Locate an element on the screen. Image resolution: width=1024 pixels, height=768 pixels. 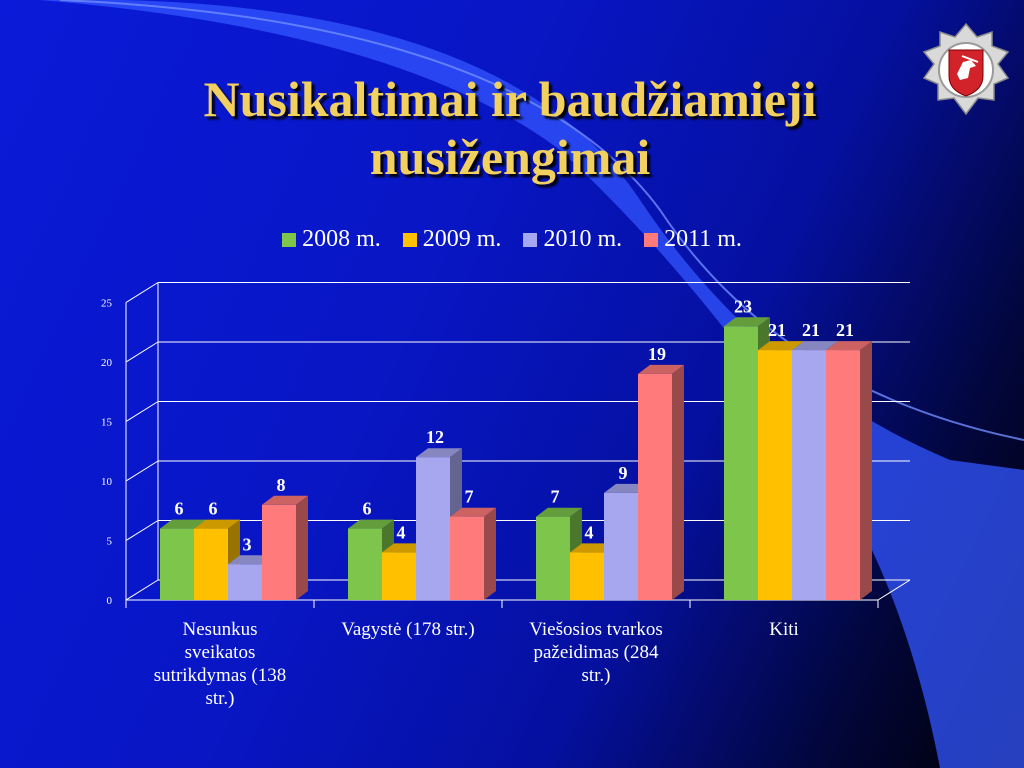
data-label: 8 is located at coordinates (281, 485).